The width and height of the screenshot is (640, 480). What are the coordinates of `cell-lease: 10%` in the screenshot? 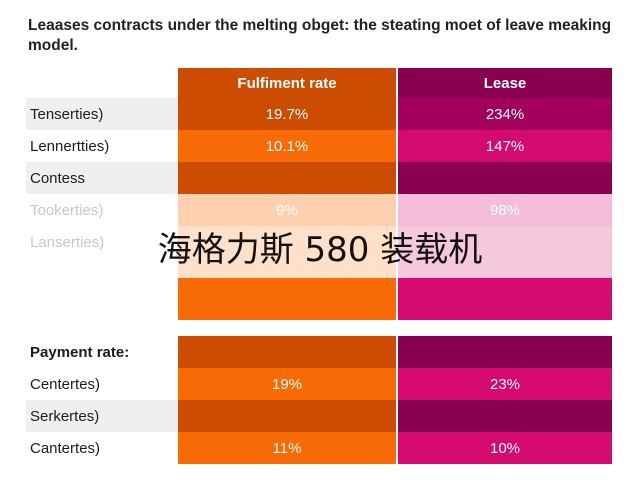 It's located at (505, 448).